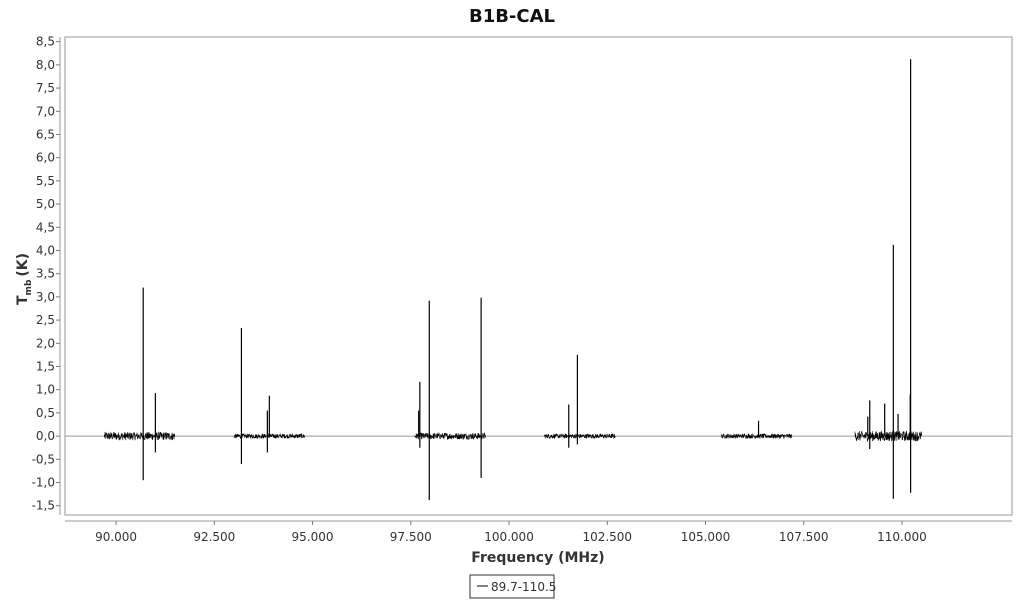 The height and width of the screenshot is (600, 1024). Describe the element at coordinates (45, 204) in the screenshot. I see `y-tick-label: 5,0` at that location.